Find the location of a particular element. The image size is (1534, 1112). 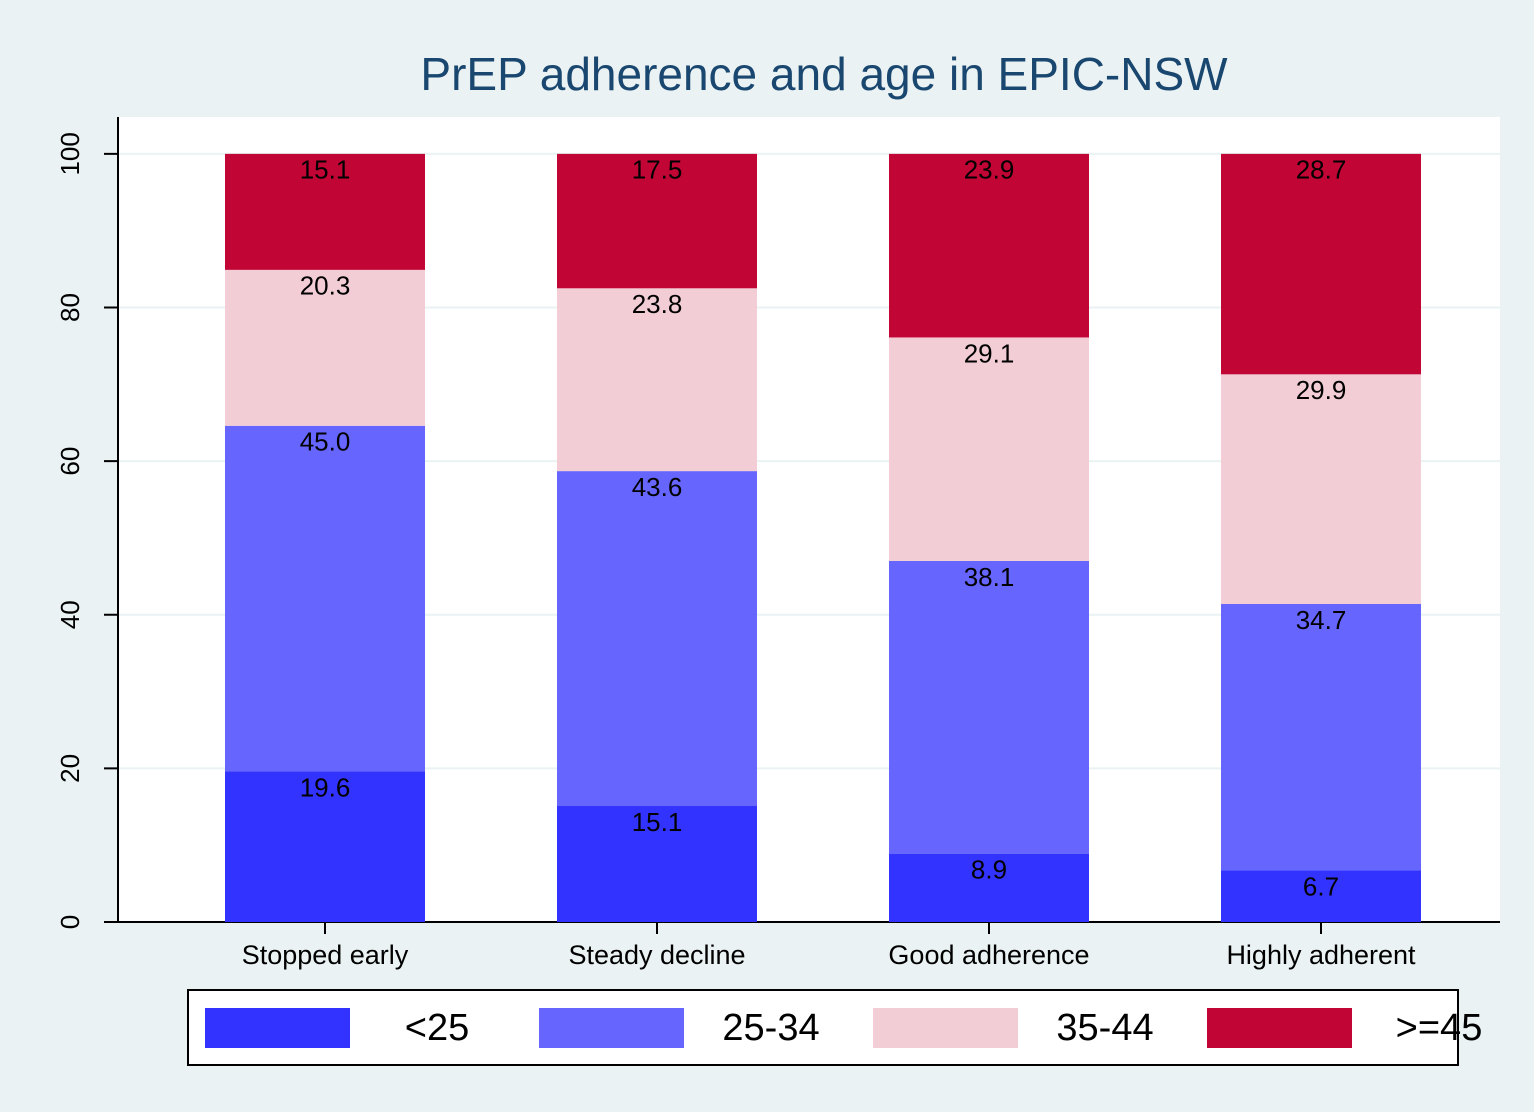

value-label: 17.5 is located at coordinates (657, 170).